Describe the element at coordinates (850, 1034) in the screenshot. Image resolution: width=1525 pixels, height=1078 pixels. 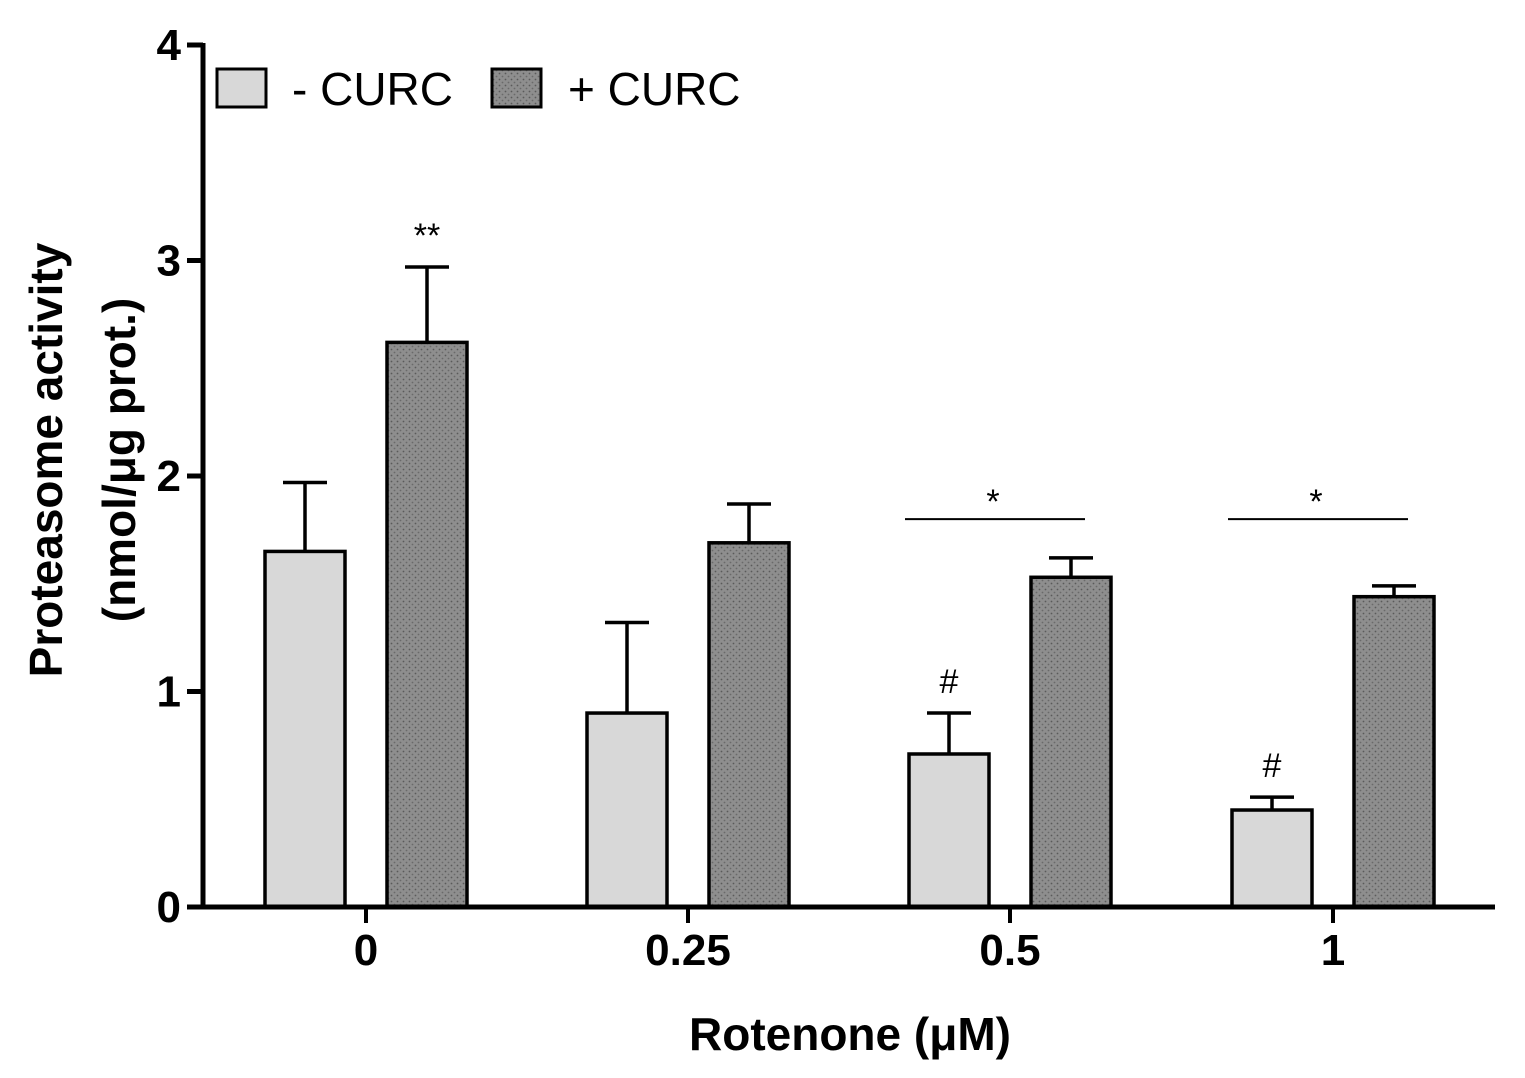
I see `x-axis-title: Rotenone (μM)` at that location.